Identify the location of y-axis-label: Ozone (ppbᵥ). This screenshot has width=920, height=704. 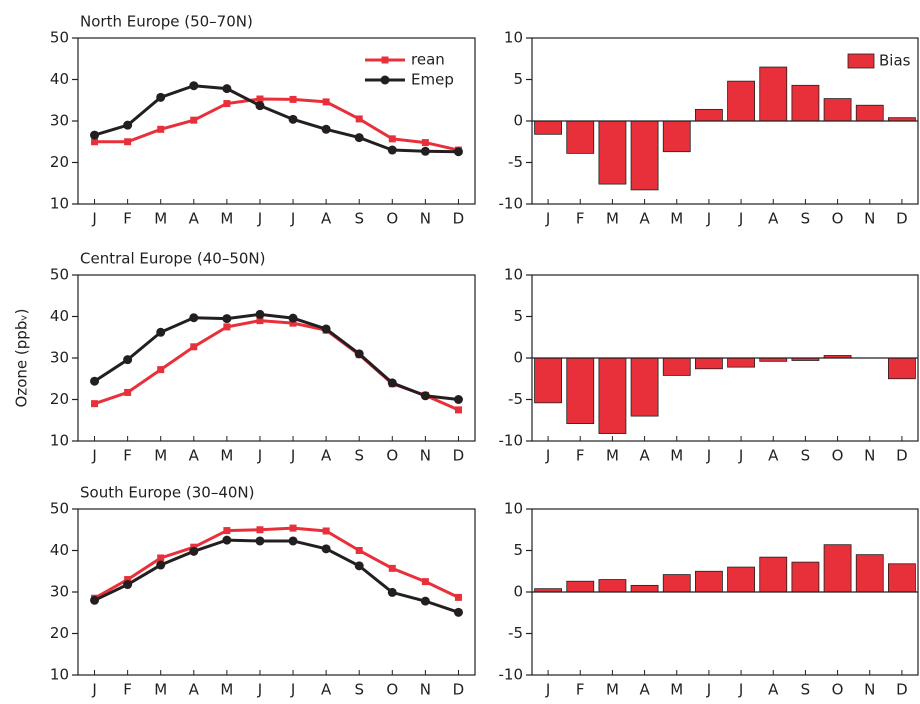
(22, 358).